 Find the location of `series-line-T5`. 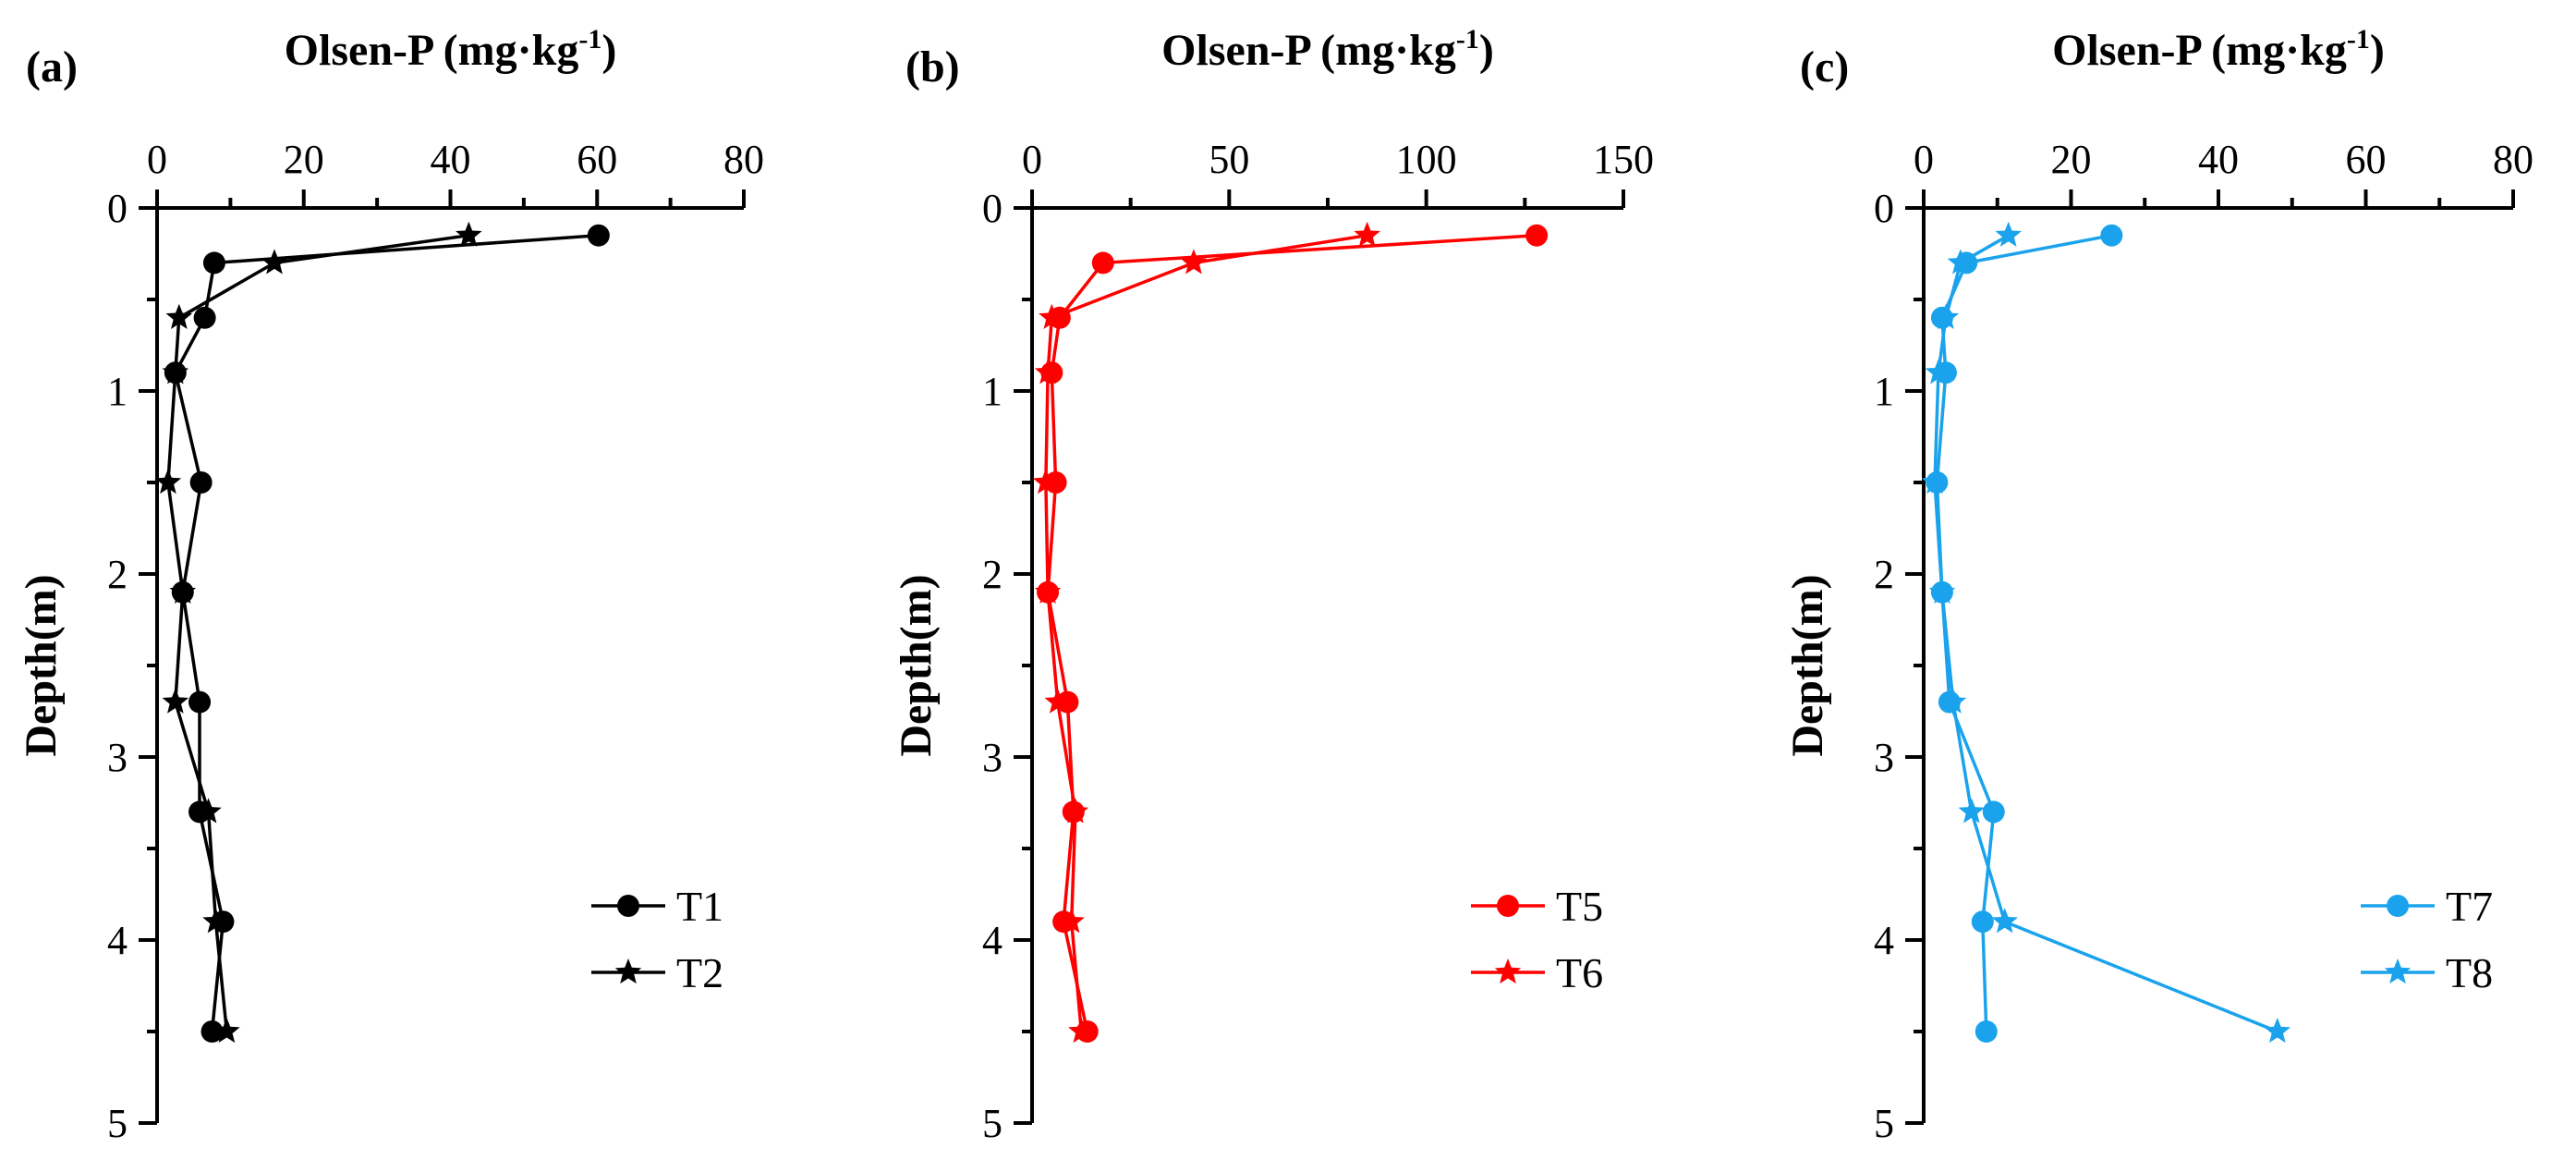

series-line-T5 is located at coordinates (1291, 632).